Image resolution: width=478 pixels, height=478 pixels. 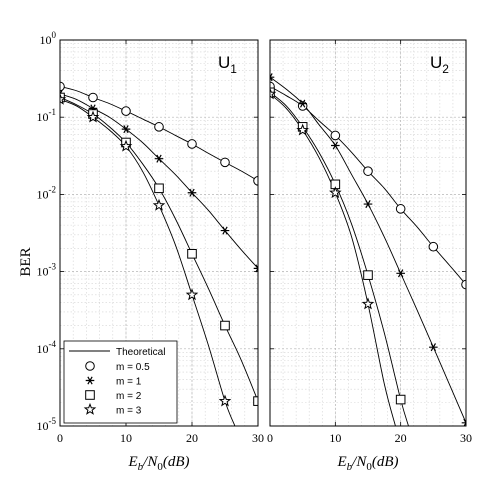 What do you see at coordinates (129, 411) in the screenshot?
I see `legend-entry-label: m = 3` at bounding box center [129, 411].